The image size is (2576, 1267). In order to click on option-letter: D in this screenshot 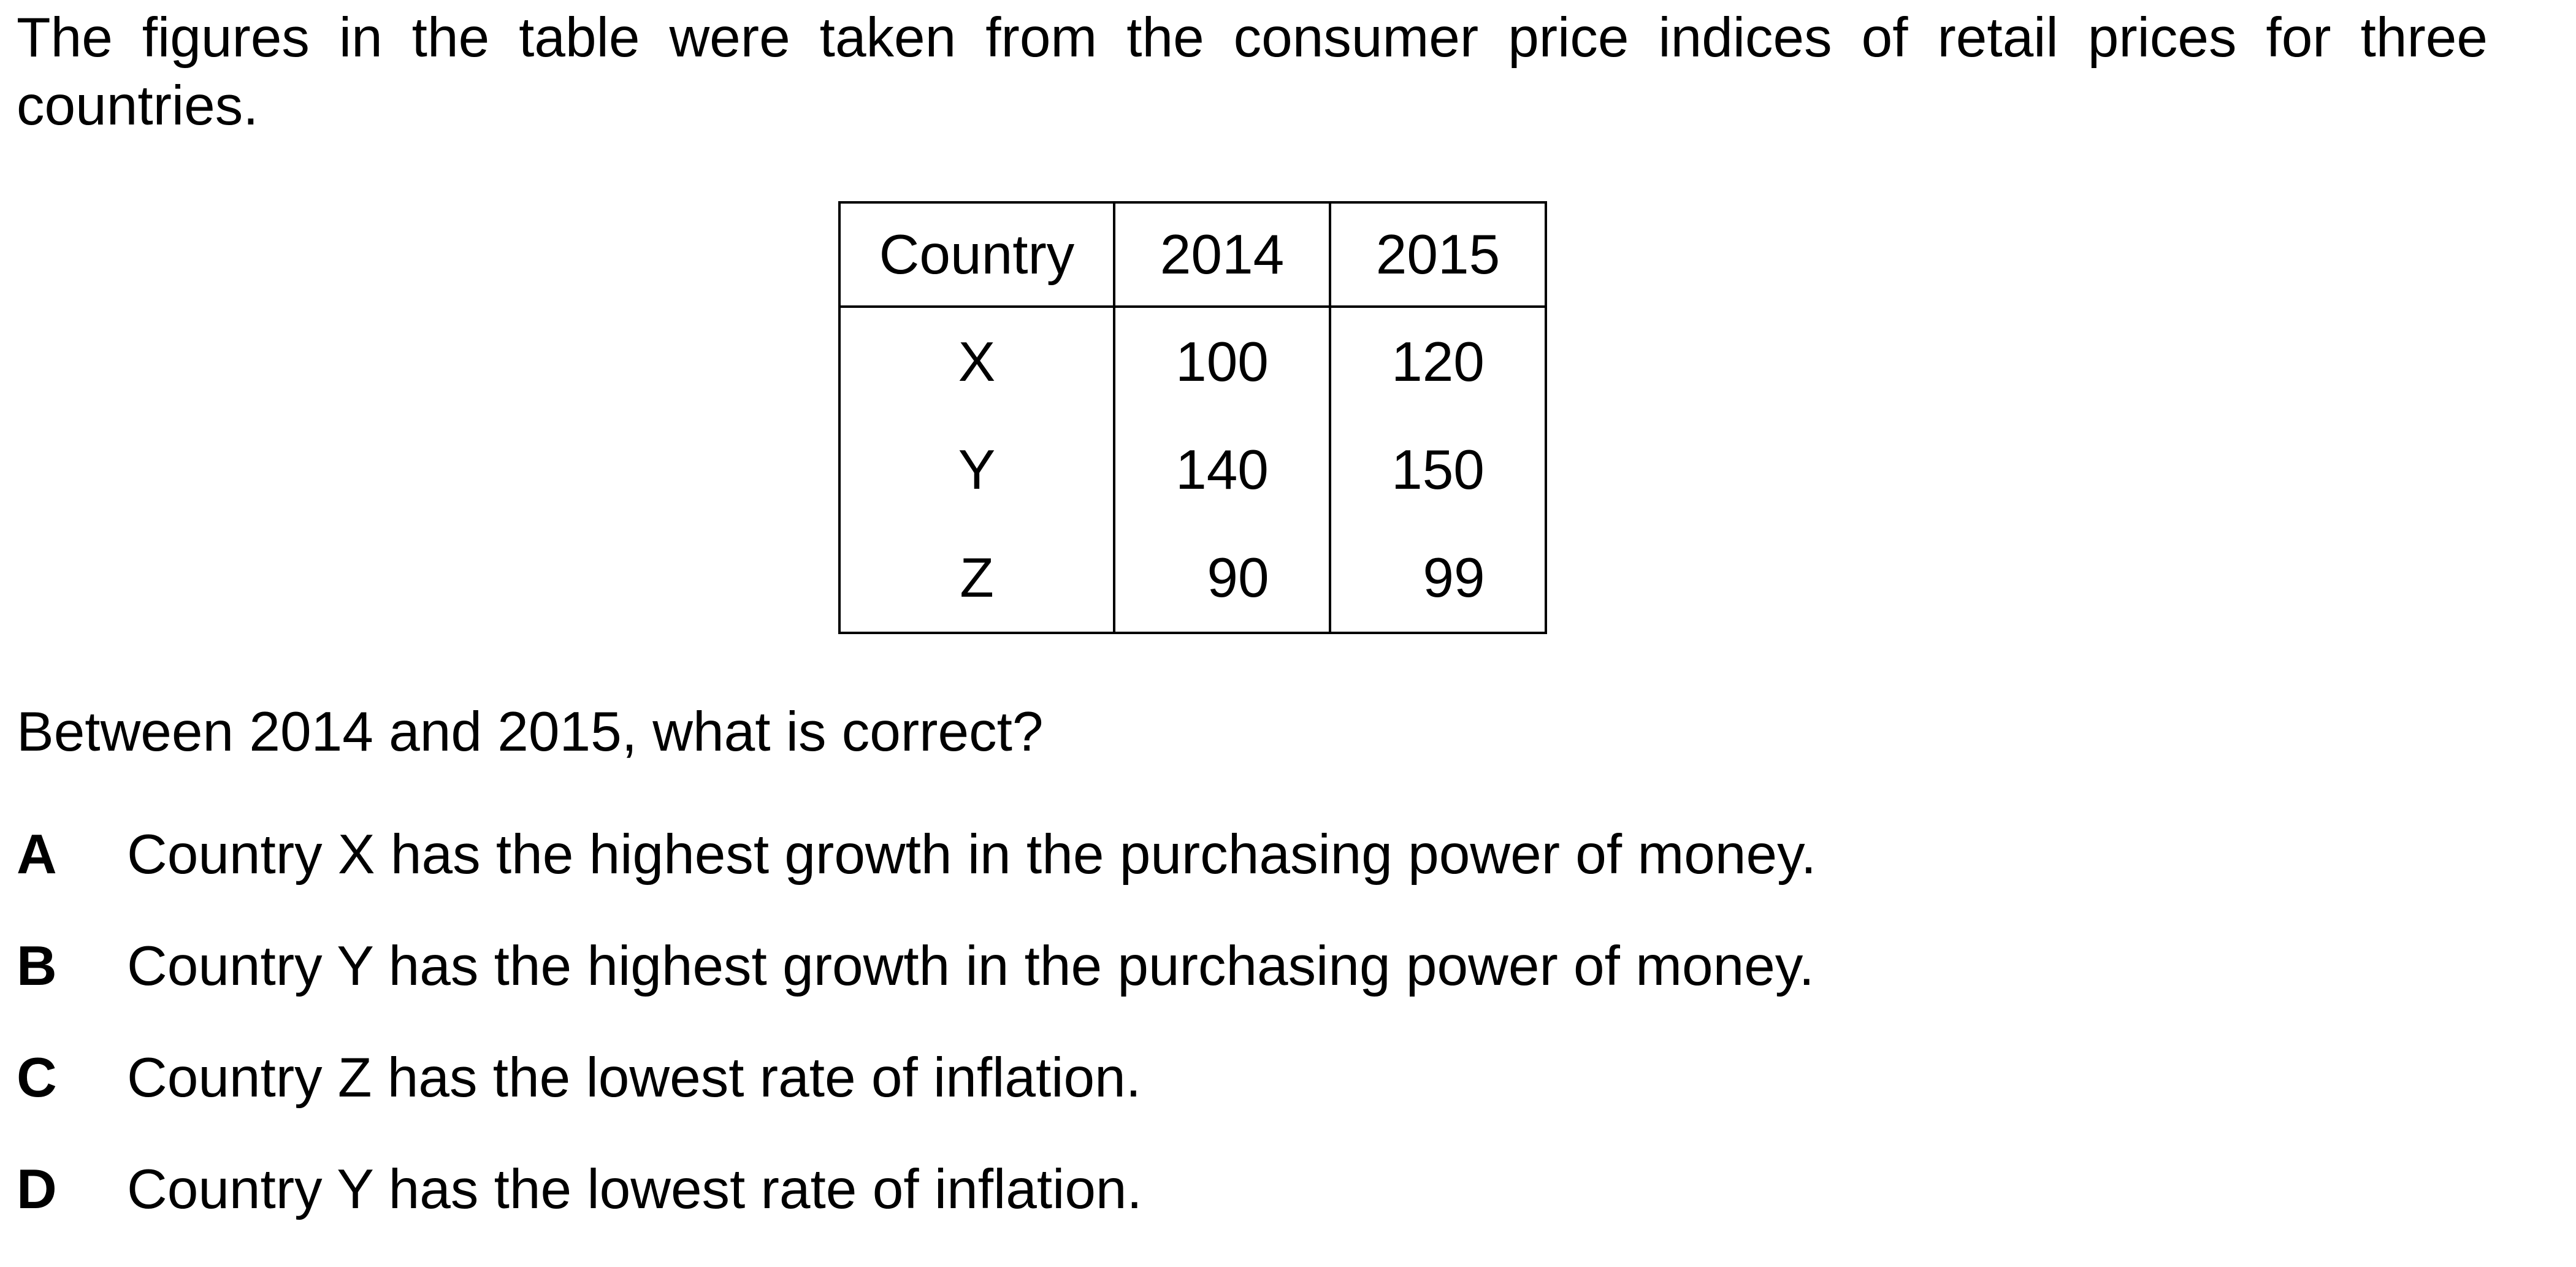, I will do `click(37, 1189)`.